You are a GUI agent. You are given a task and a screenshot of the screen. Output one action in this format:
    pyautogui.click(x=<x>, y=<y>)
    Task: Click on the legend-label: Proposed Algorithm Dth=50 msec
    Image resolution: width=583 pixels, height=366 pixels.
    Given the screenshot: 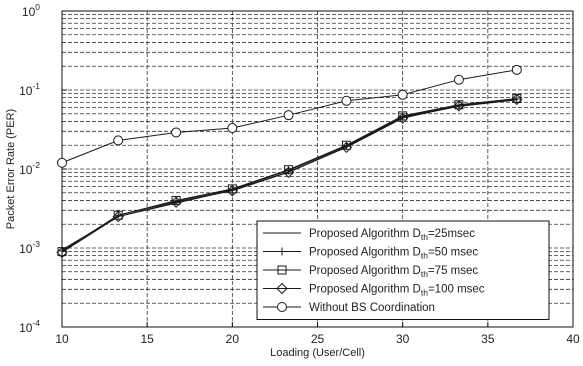 What is the action you would take?
    pyautogui.click(x=393, y=254)
    